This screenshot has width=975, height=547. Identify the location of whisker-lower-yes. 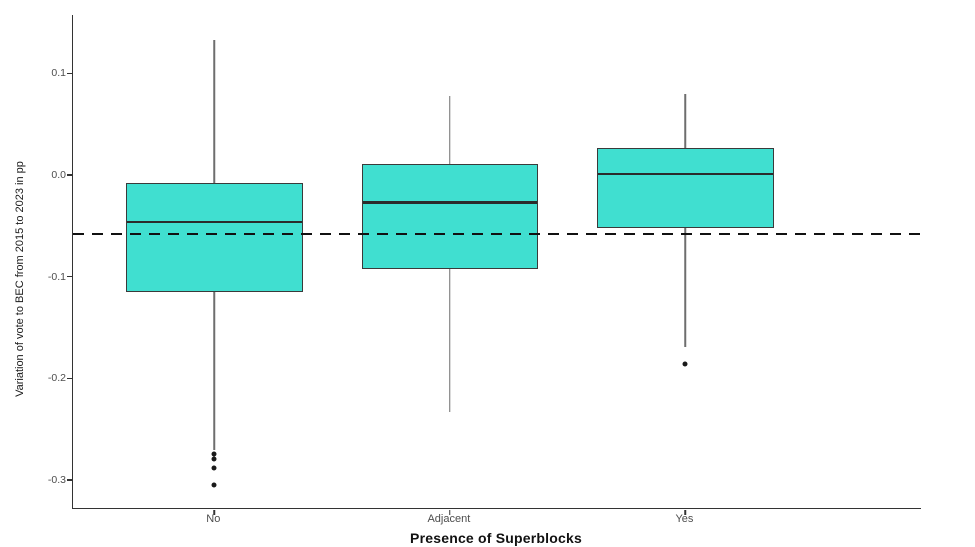
(685, 287).